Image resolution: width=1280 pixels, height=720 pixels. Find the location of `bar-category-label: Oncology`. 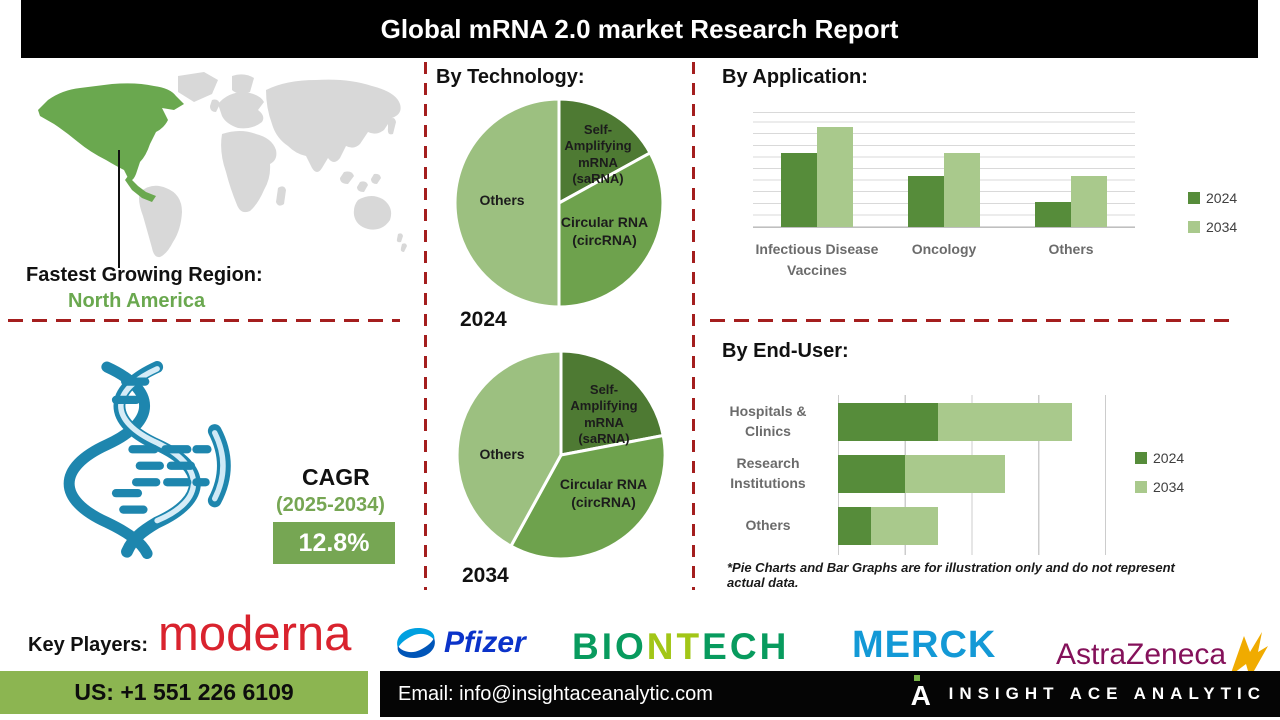

bar-category-label: Oncology is located at coordinates (944, 249).